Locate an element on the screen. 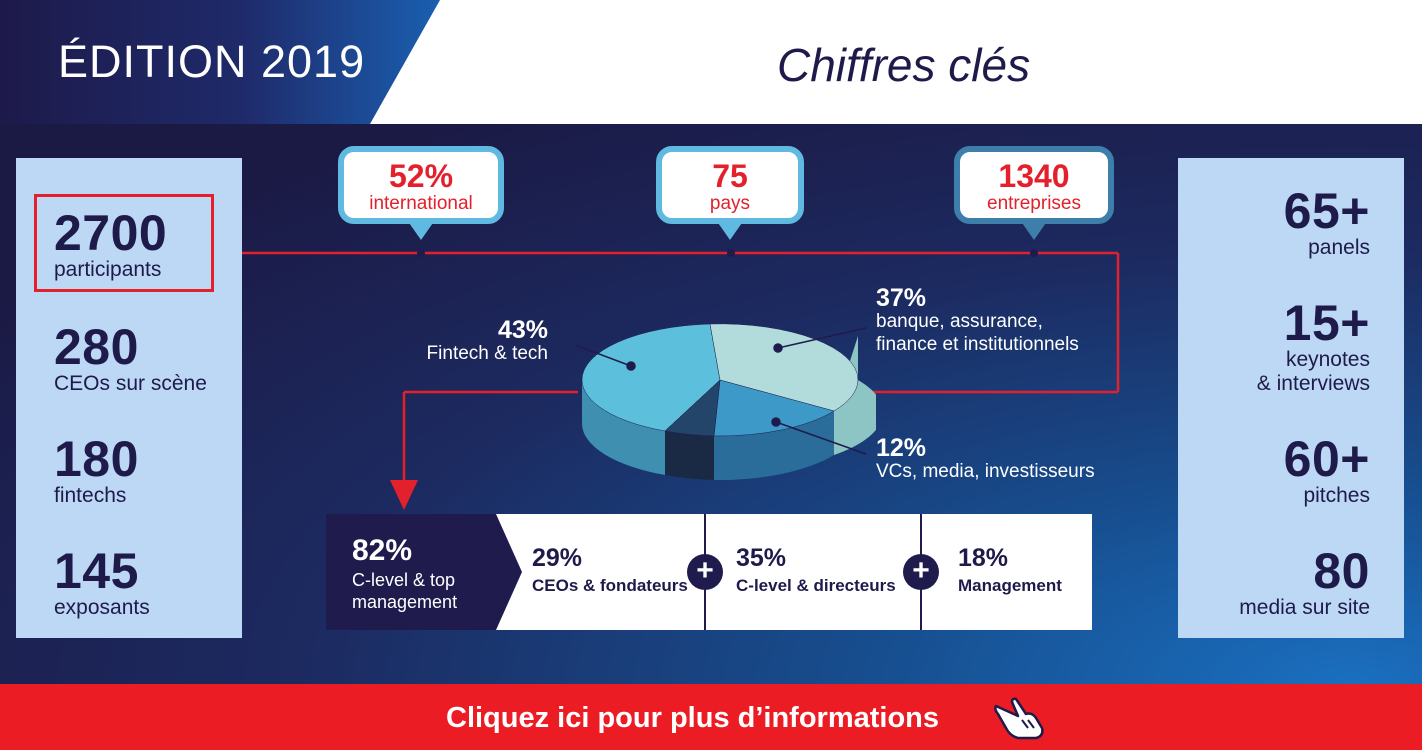 This screenshot has height=750, width=1422. management-item-ceos: 29% CEOs & fondateurs is located at coordinates (618, 572).